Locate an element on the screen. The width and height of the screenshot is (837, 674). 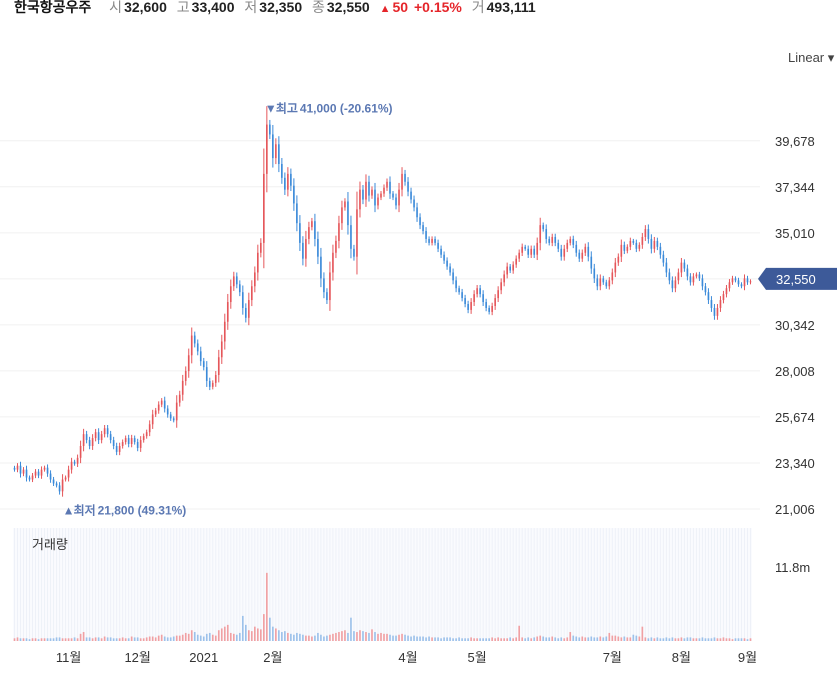
low-label: 저 is located at coordinates (251, 7).